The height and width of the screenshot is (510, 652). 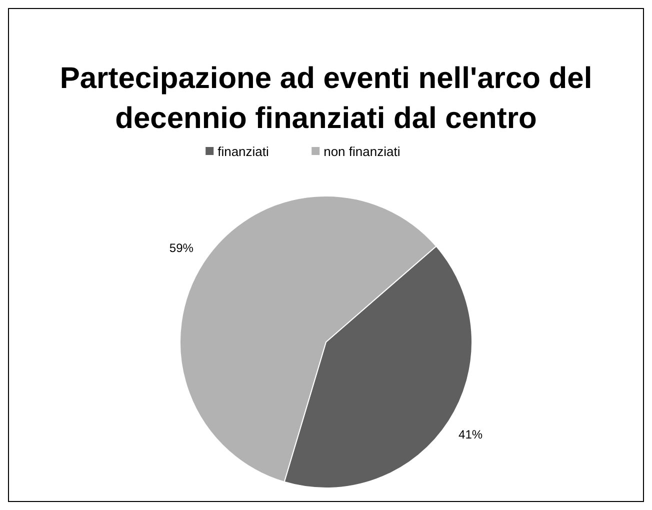 I want to click on legend-label: non finanziati, so click(x=362, y=151).